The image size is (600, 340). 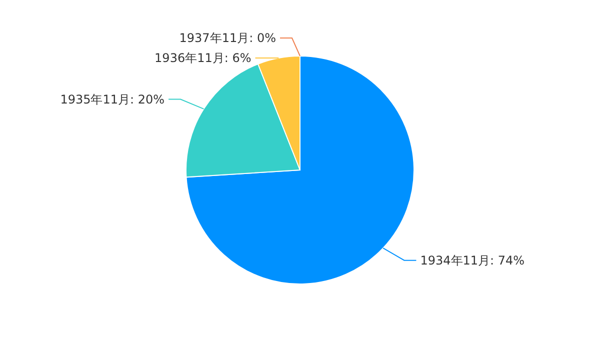 What do you see at coordinates (189, 58) in the screenshot?
I see `slice-label: 1936年11月` at bounding box center [189, 58].